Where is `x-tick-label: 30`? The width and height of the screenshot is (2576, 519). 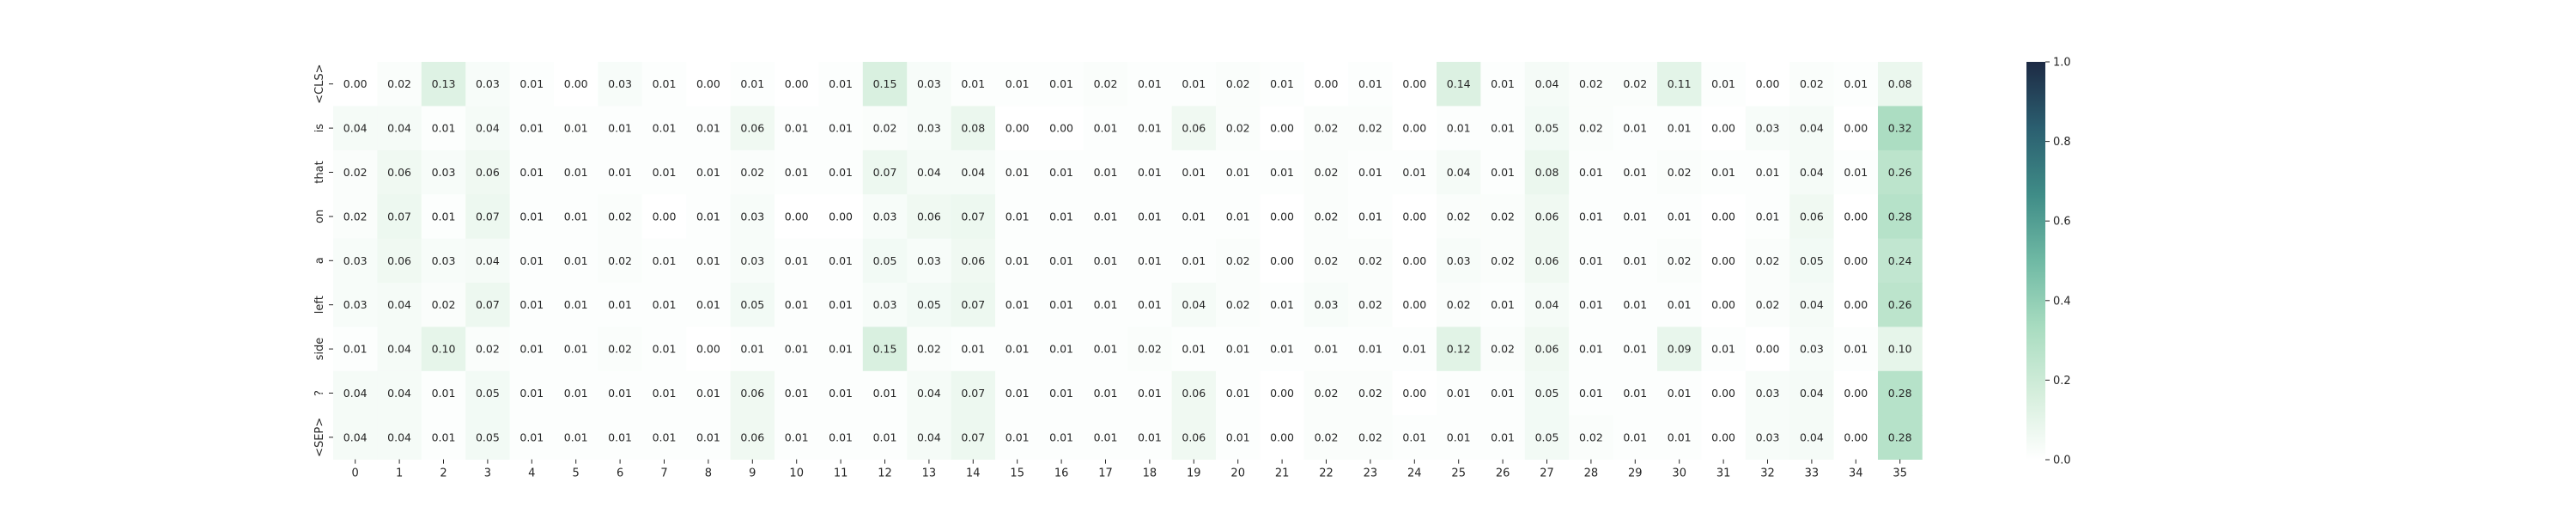
x-tick-label: 30 is located at coordinates (1679, 473).